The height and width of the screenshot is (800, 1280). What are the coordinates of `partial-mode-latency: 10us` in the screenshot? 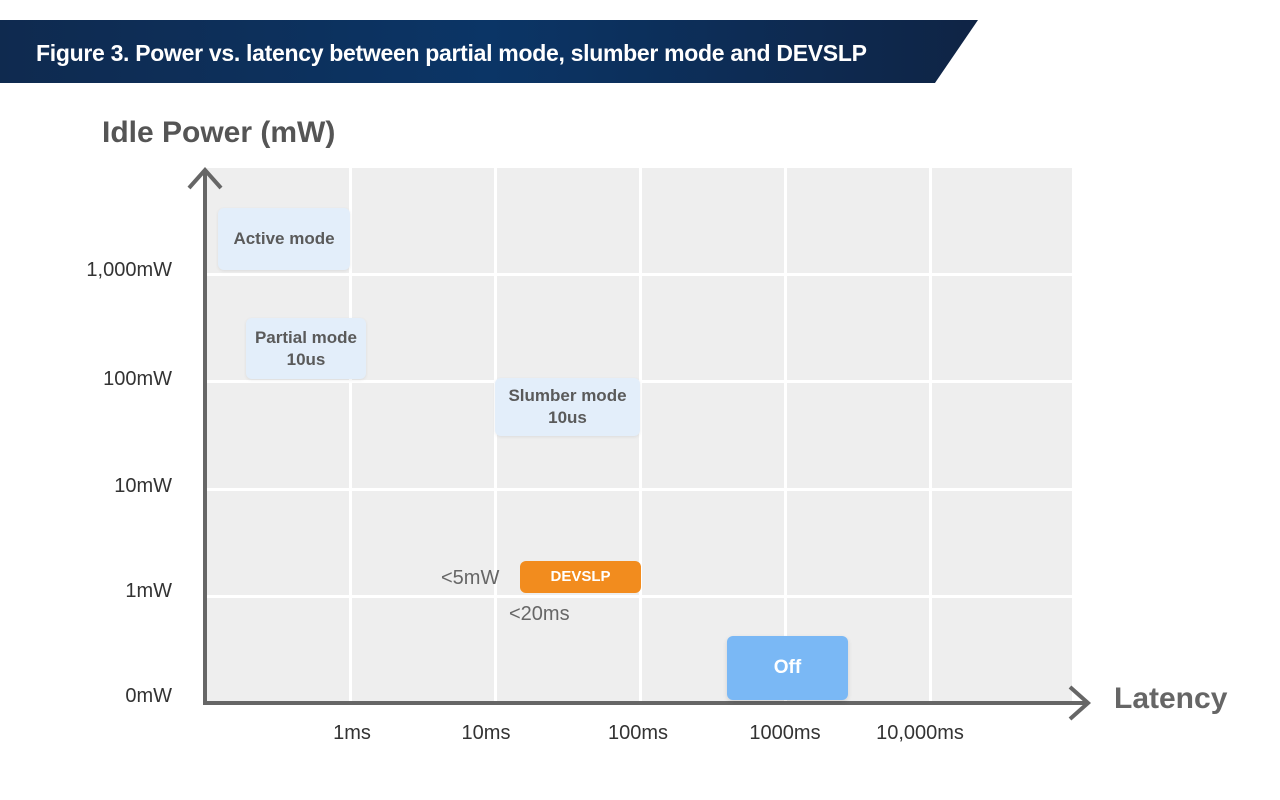 It's located at (306, 359).